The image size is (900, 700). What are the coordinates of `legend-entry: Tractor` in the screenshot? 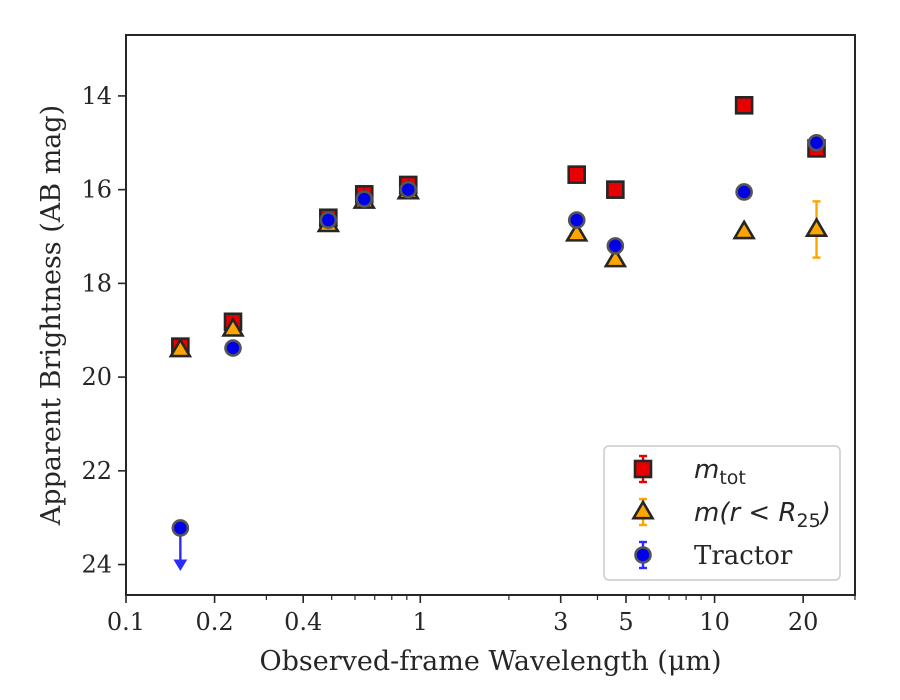 It's located at (713, 555).